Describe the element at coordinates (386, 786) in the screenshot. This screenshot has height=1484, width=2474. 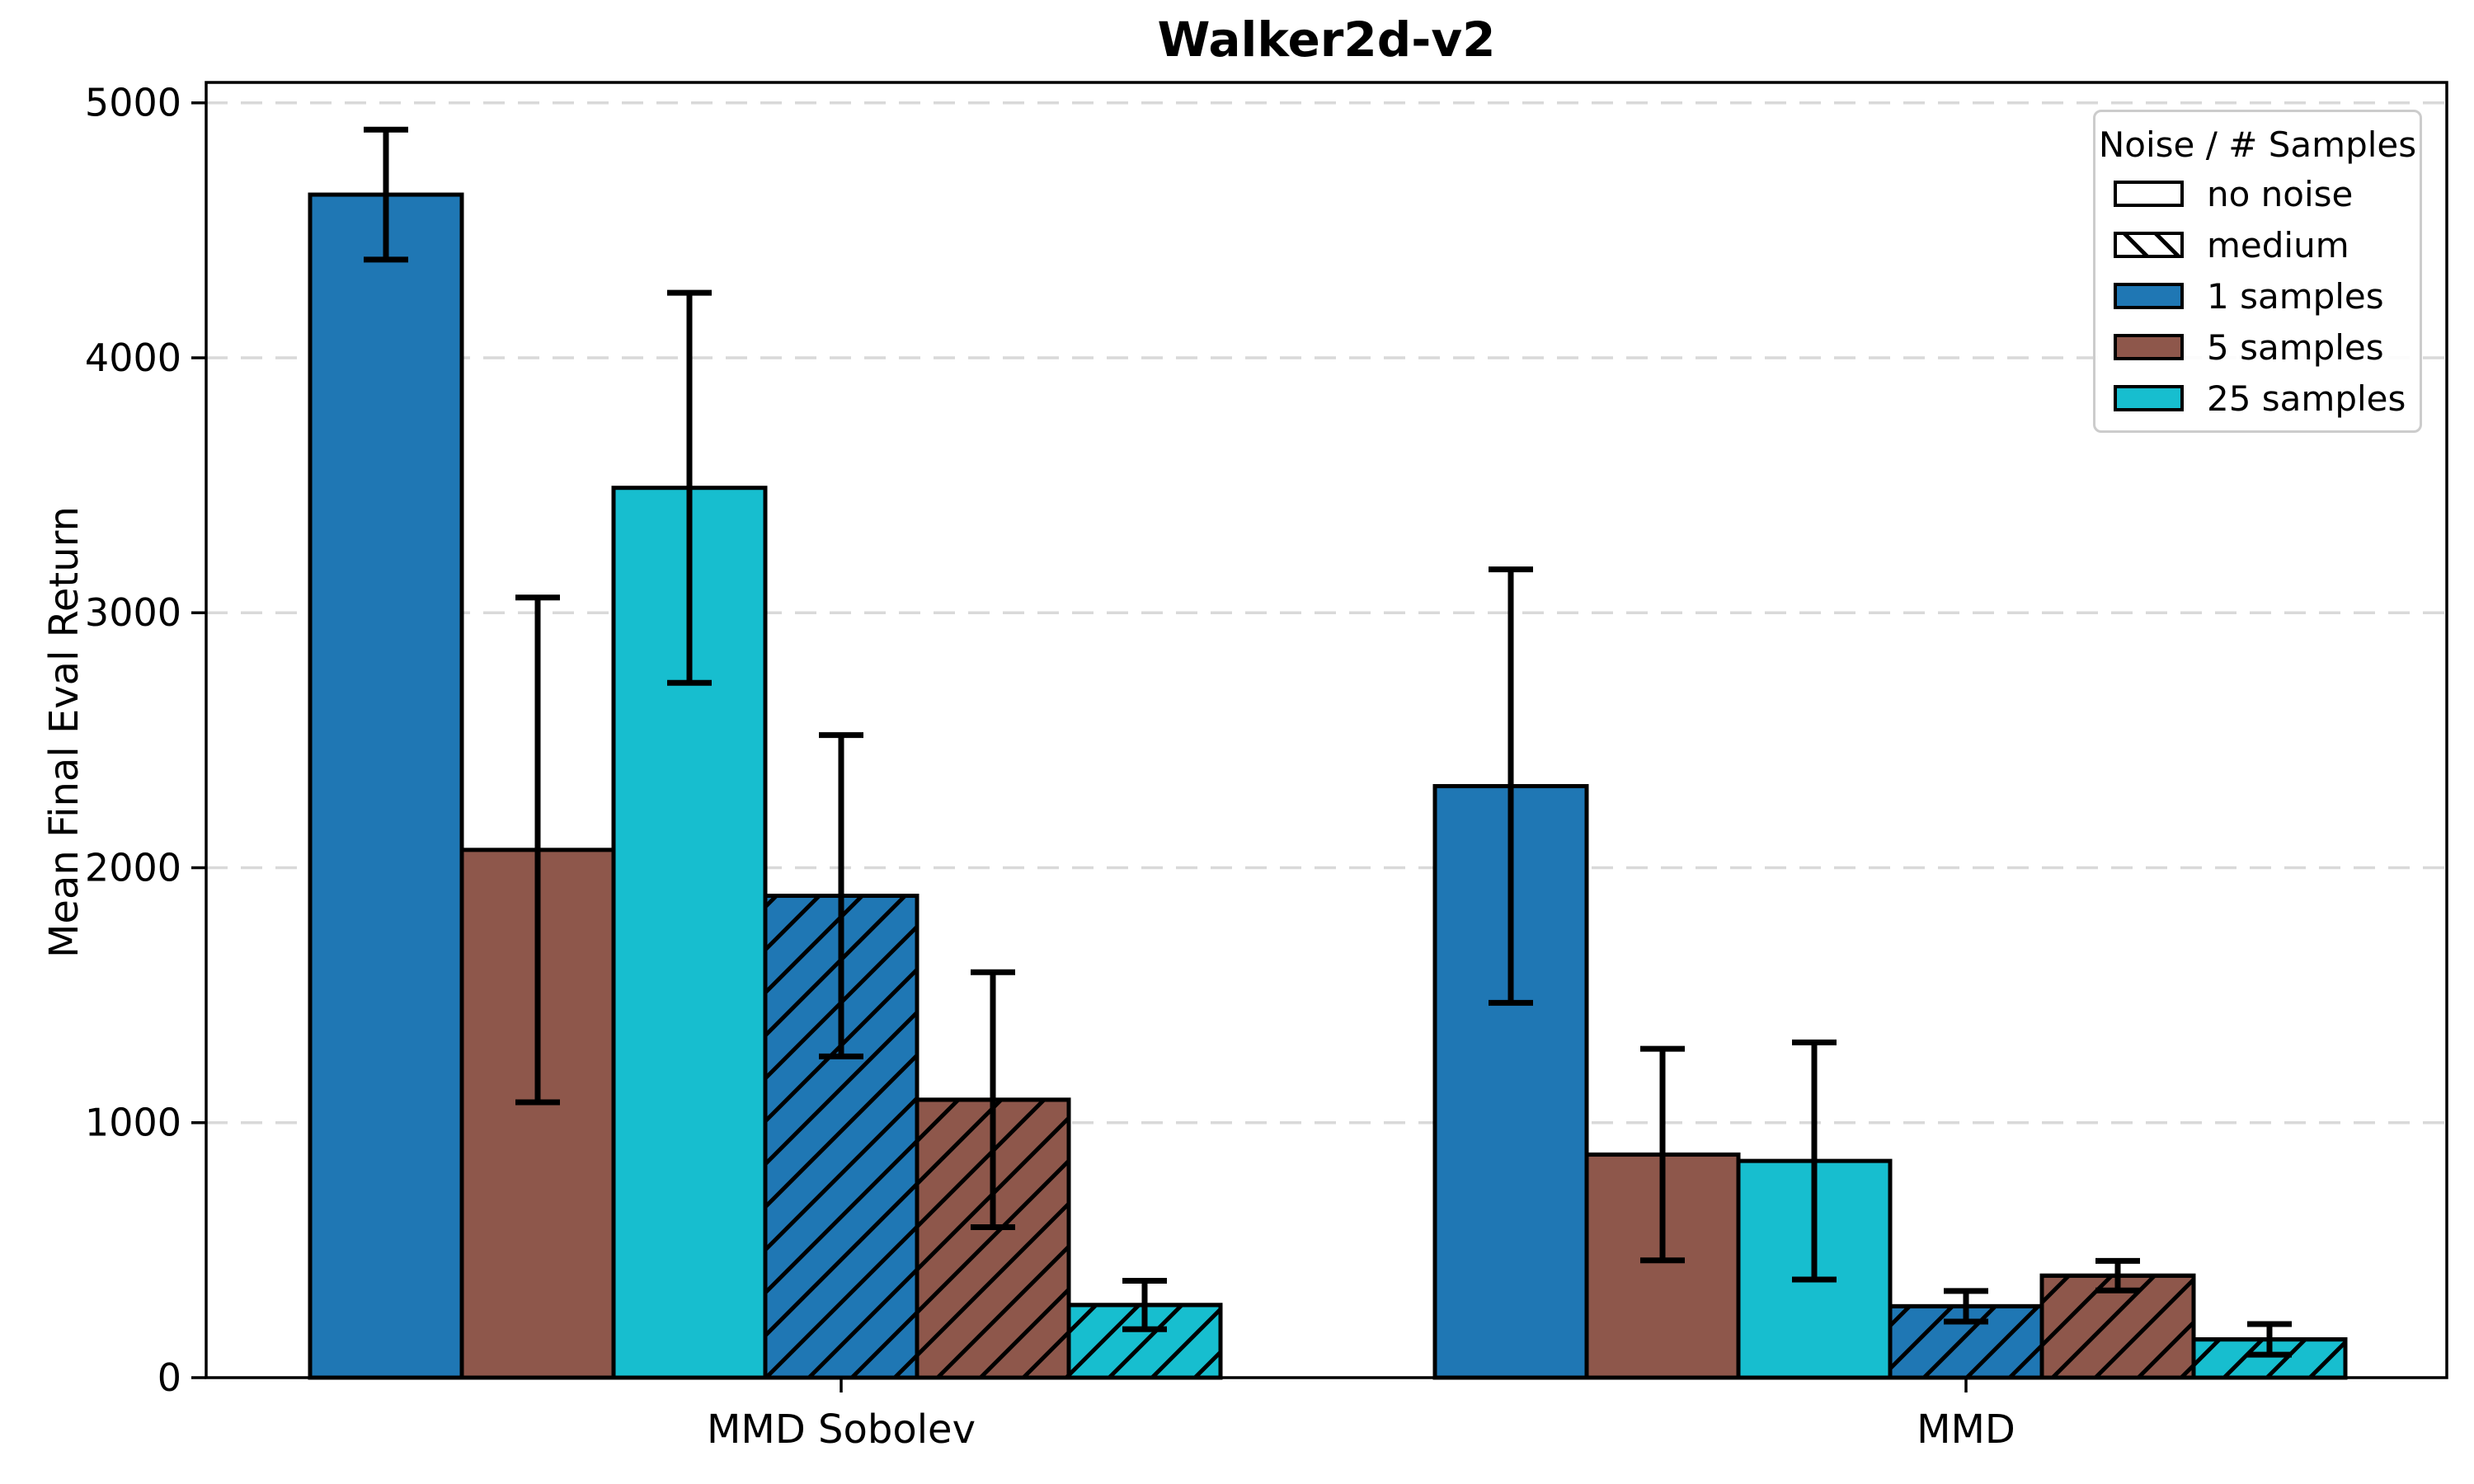
I see `bar-g0-s0` at that location.